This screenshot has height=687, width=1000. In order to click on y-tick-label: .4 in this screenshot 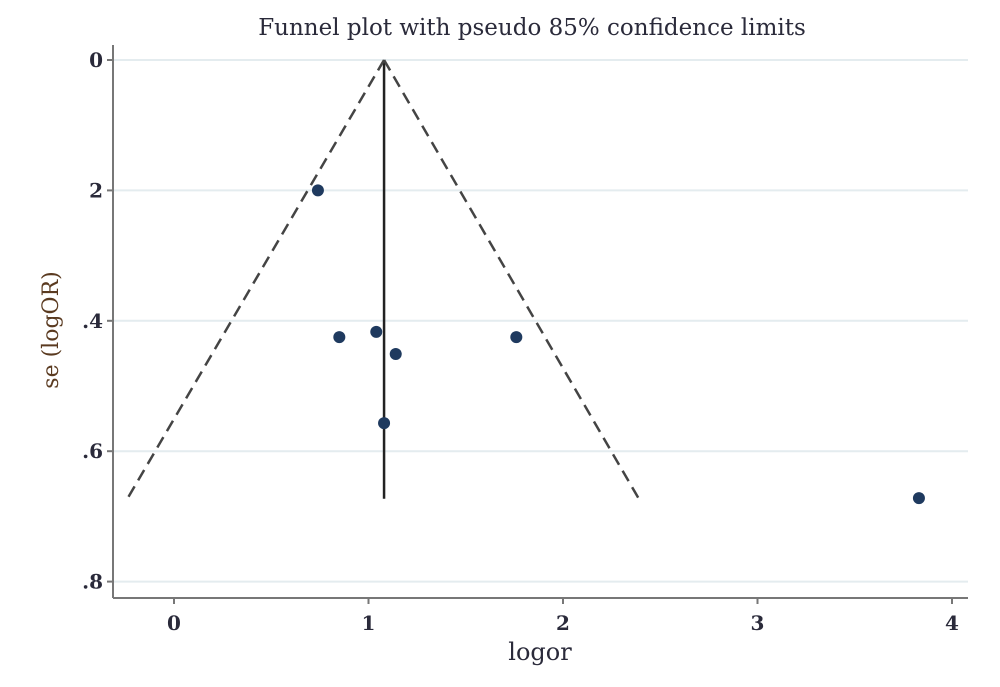, I will do `click(92, 321)`.